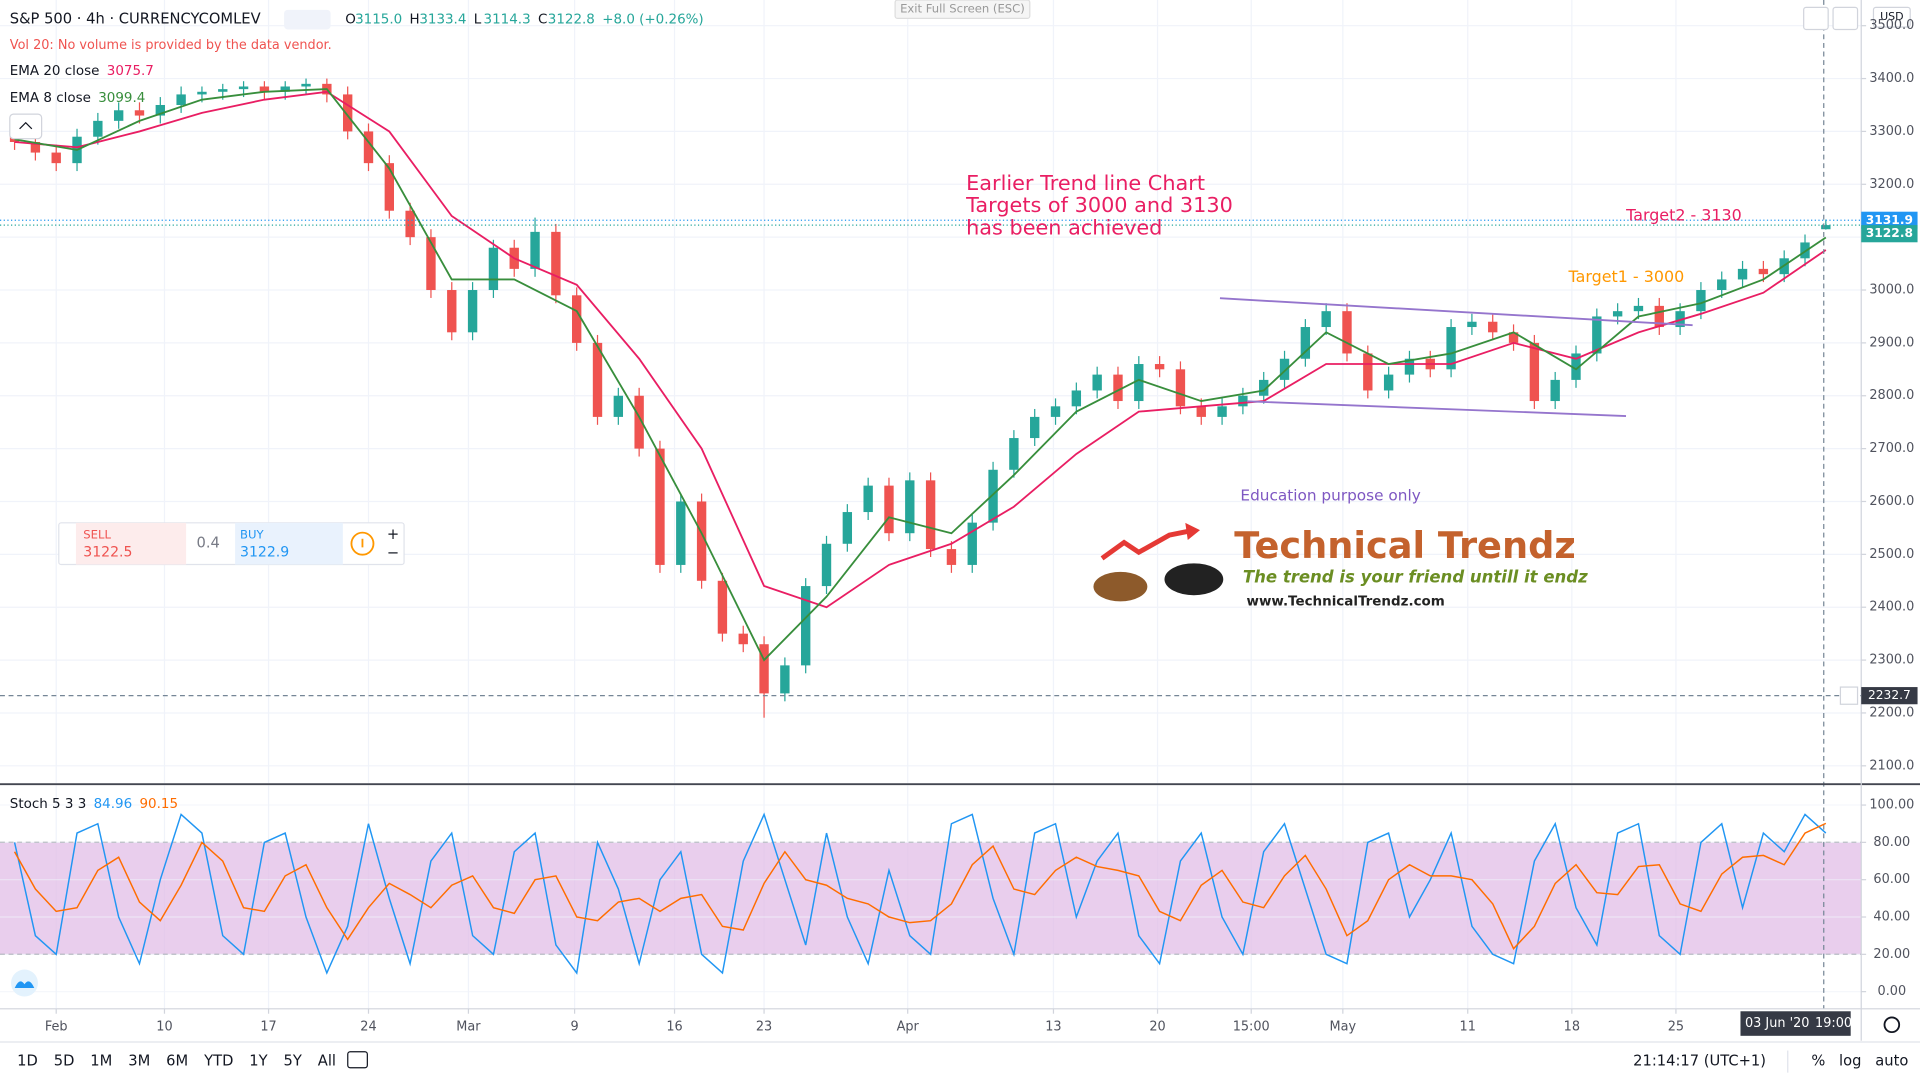 This screenshot has height=1080, width=1920. Describe the element at coordinates (55, 71) in the screenshot. I see `legend-name: EMA 20 close` at that location.